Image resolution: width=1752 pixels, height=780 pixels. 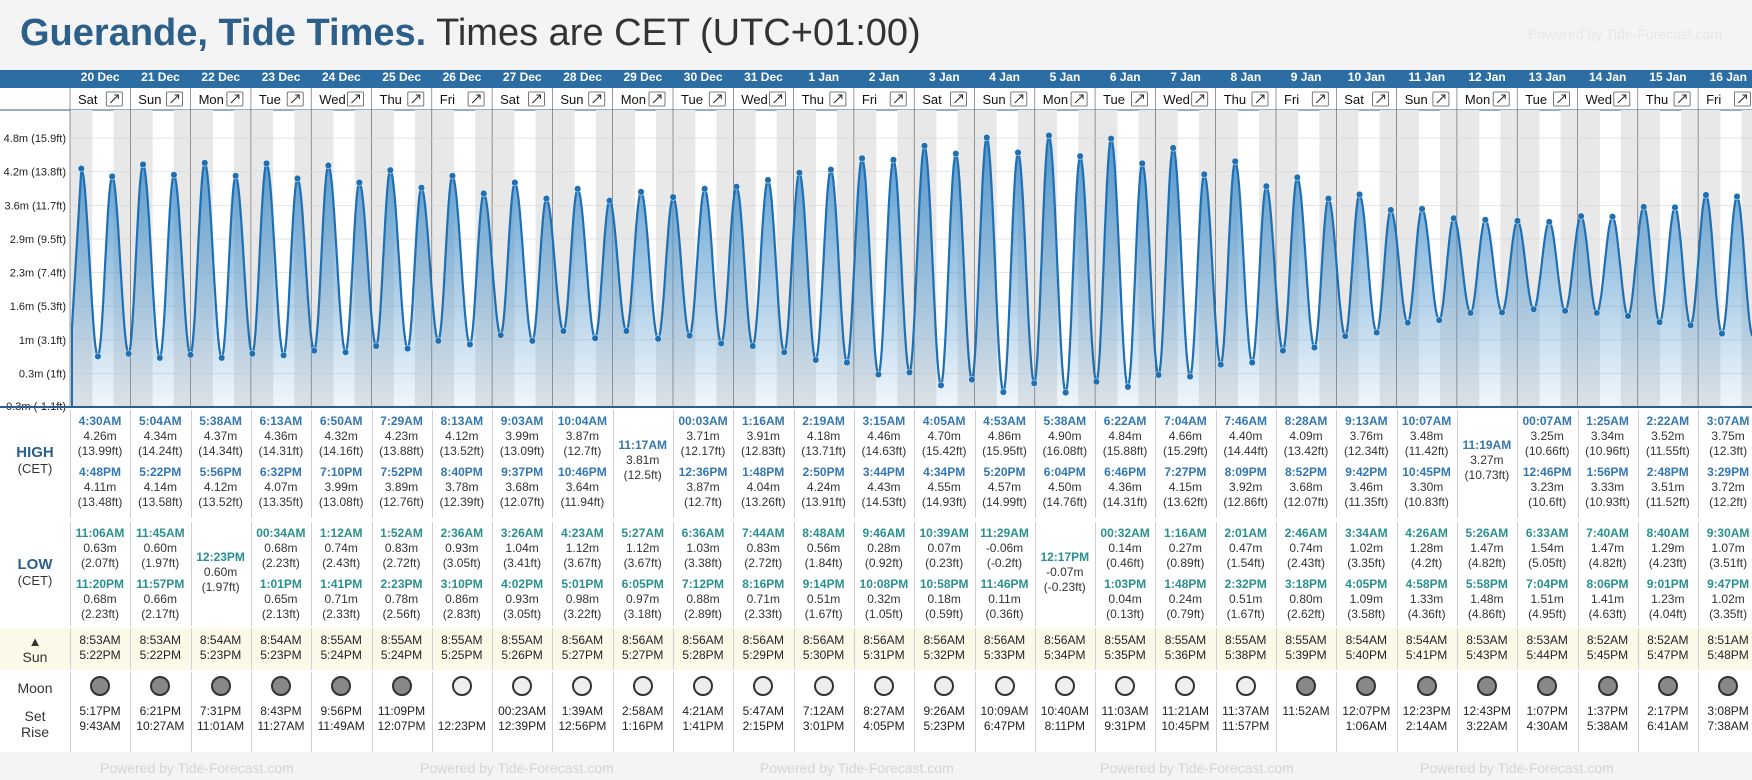 I want to click on y-tick-label: 2.9m (9.5ft), so click(x=38, y=240).